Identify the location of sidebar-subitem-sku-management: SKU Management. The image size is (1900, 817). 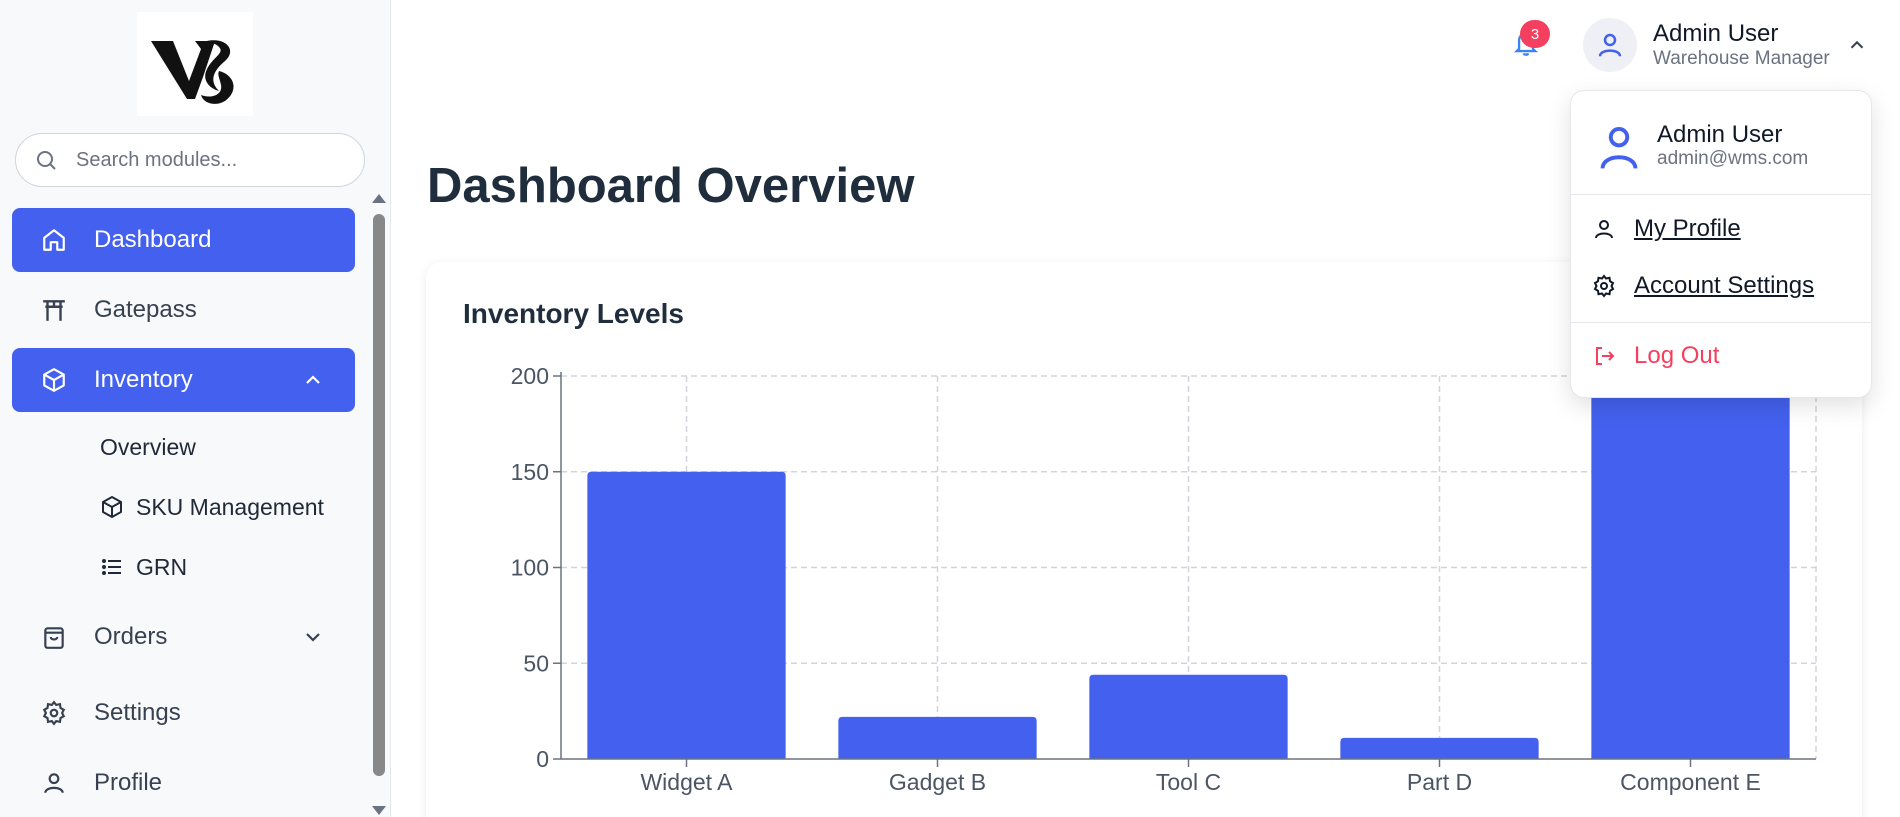
(212, 507).